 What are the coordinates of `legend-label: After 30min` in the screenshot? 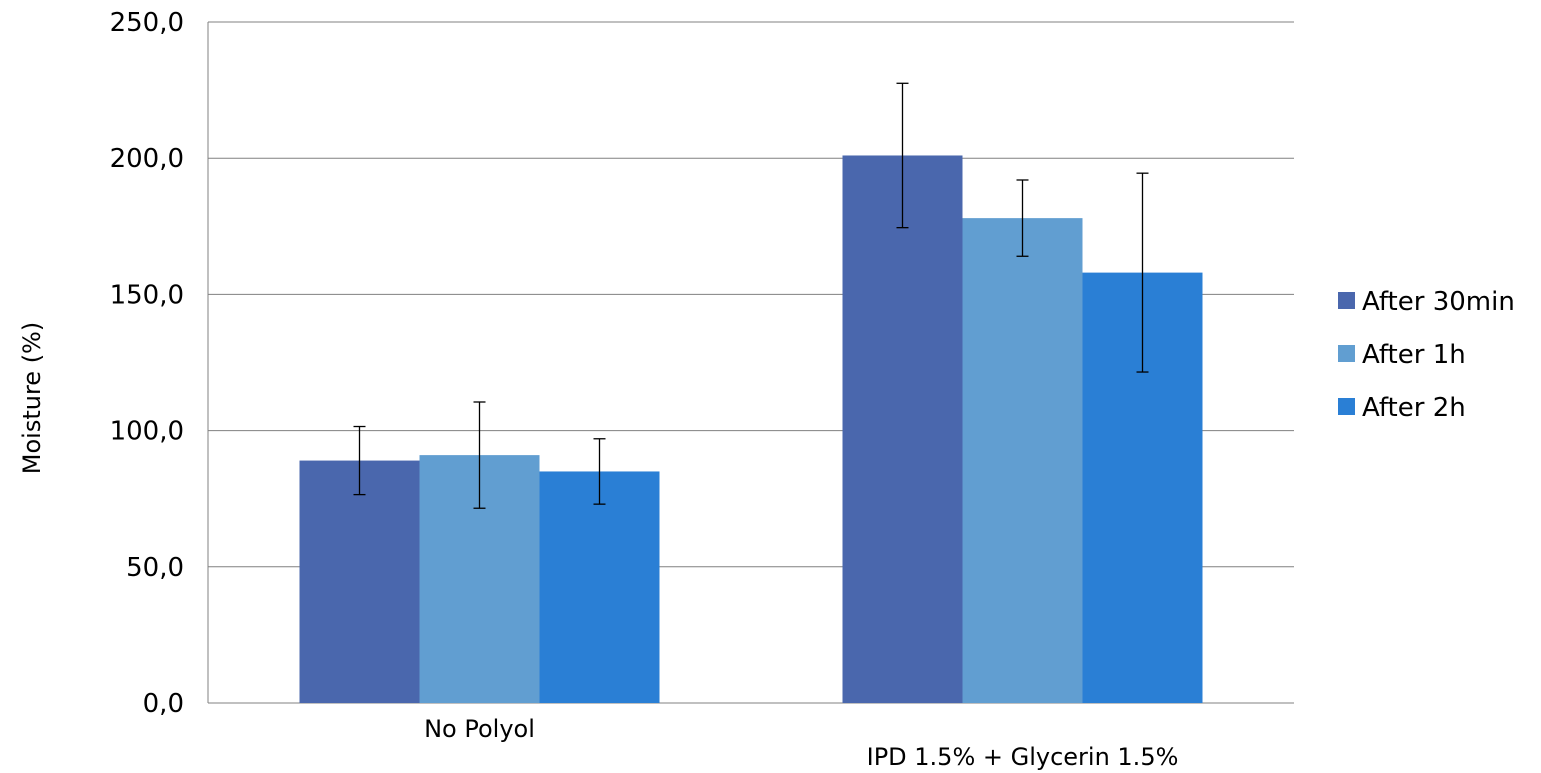 It's located at (1438, 302).